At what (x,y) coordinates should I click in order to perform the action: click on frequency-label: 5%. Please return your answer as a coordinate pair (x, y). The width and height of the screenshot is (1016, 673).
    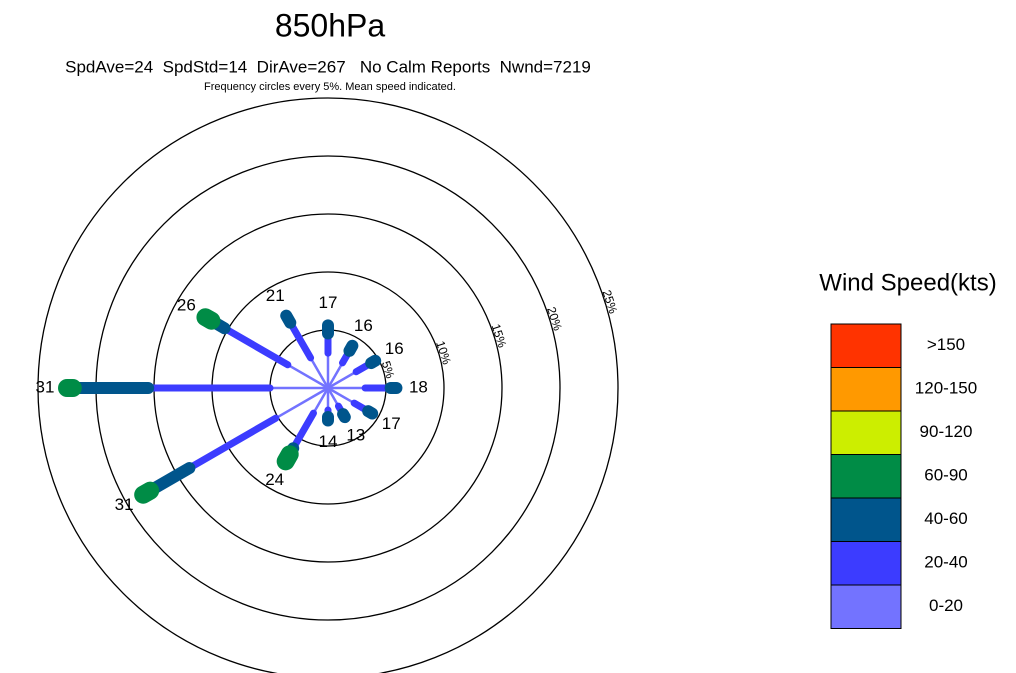
    Looking at the image, I should click on (388, 369).